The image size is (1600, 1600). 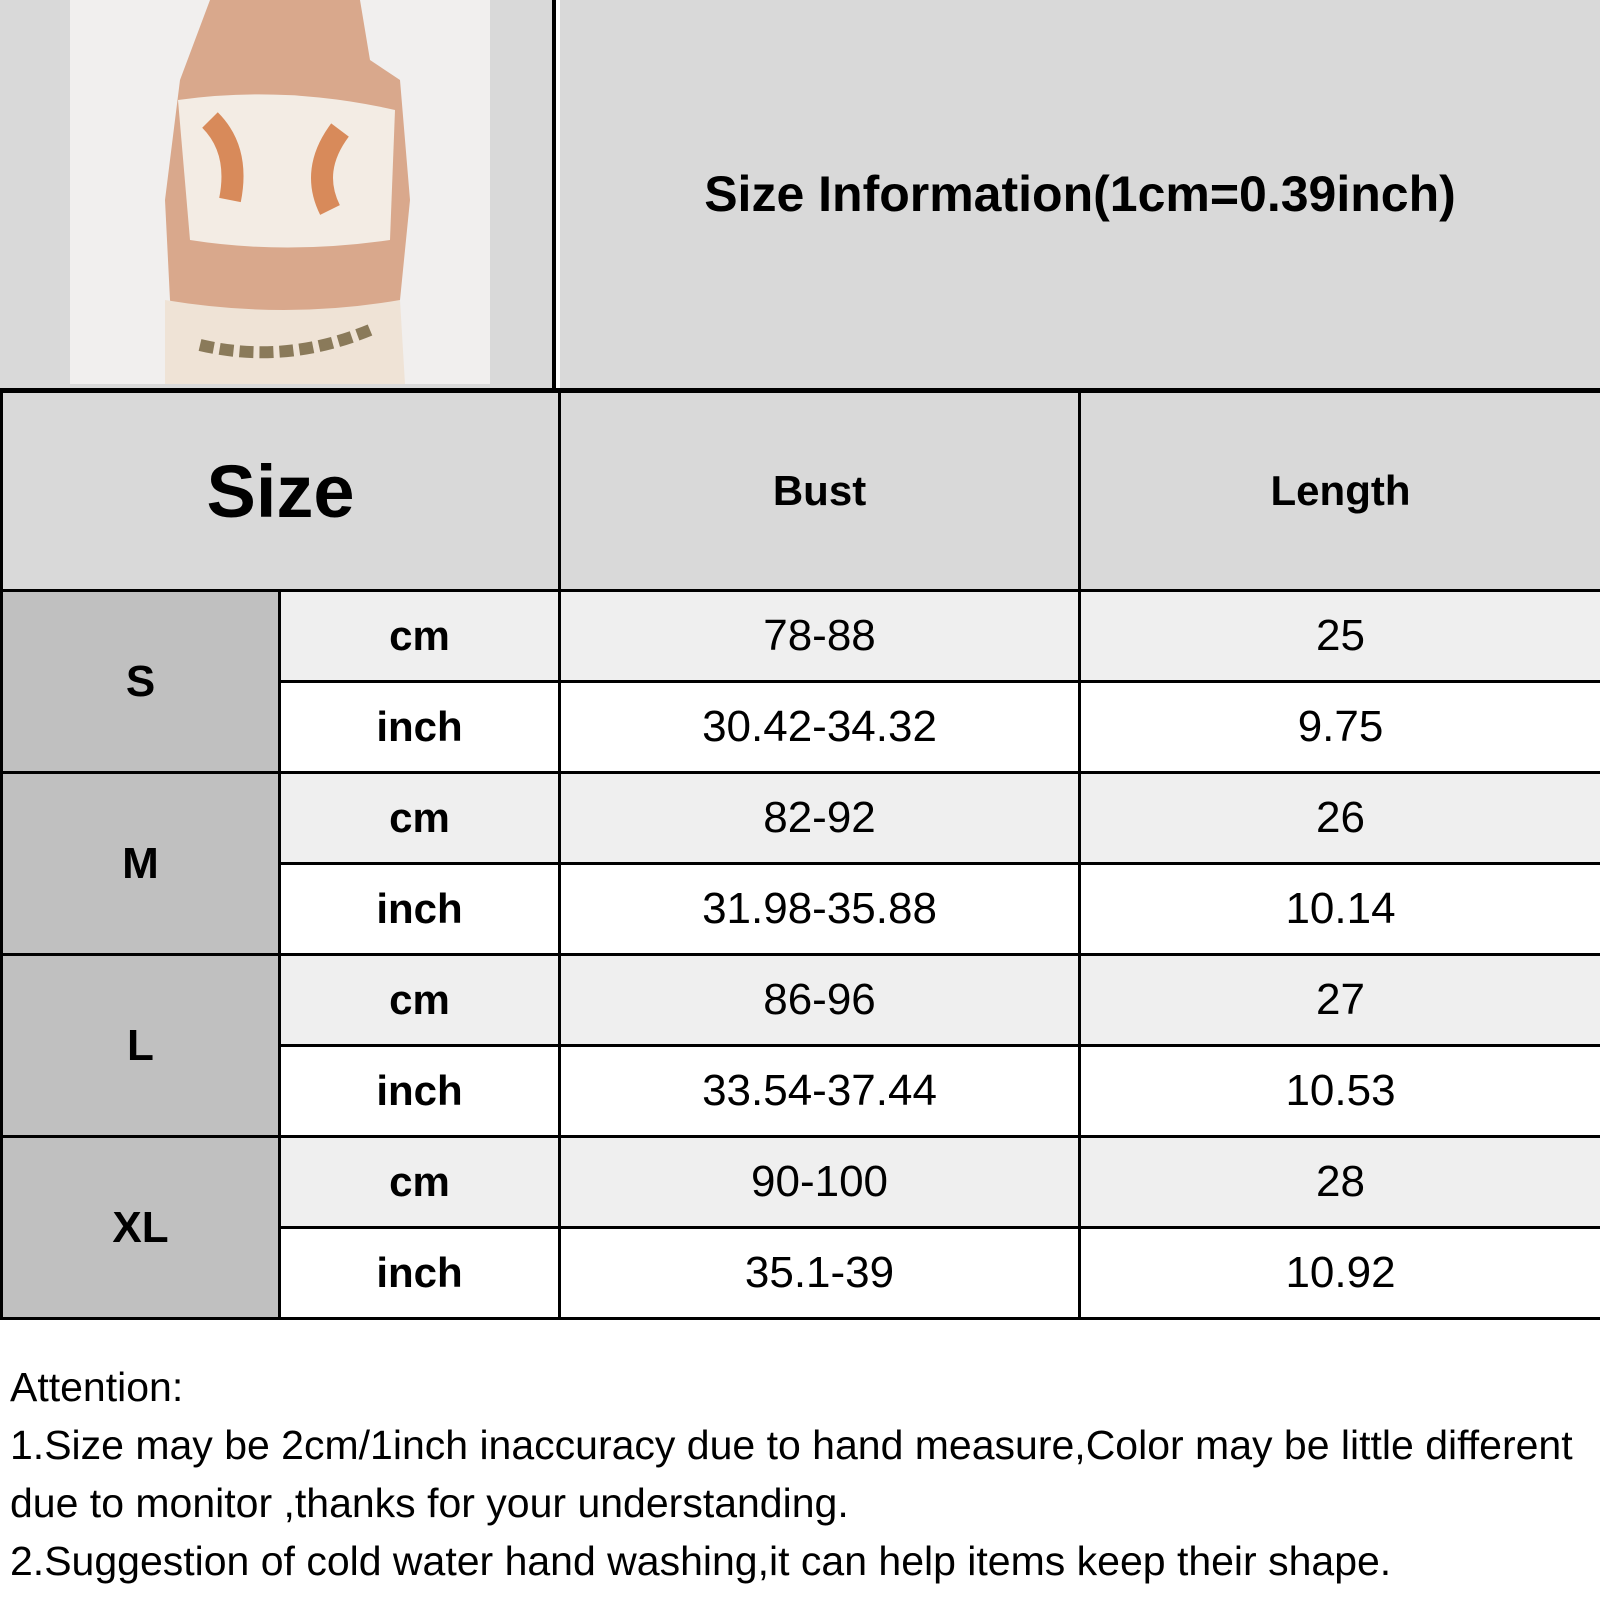 I want to click on table-row: inch 31.98-35.88 10.14, so click(x=801, y=909).